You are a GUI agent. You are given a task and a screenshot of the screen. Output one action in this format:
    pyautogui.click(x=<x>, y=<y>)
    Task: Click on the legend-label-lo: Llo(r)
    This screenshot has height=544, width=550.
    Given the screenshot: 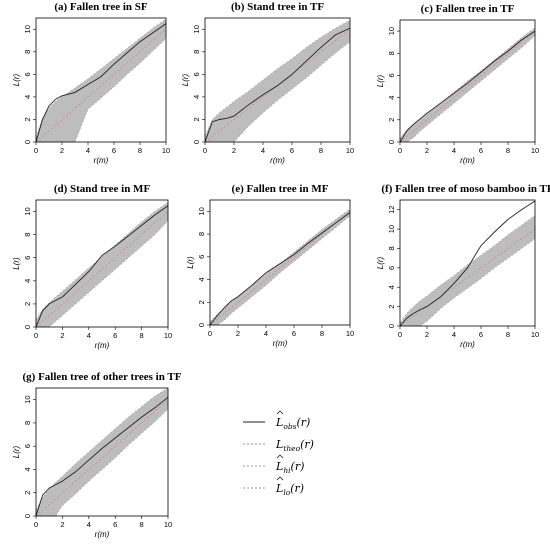 What is the action you would take?
    pyautogui.click(x=289, y=489)
    